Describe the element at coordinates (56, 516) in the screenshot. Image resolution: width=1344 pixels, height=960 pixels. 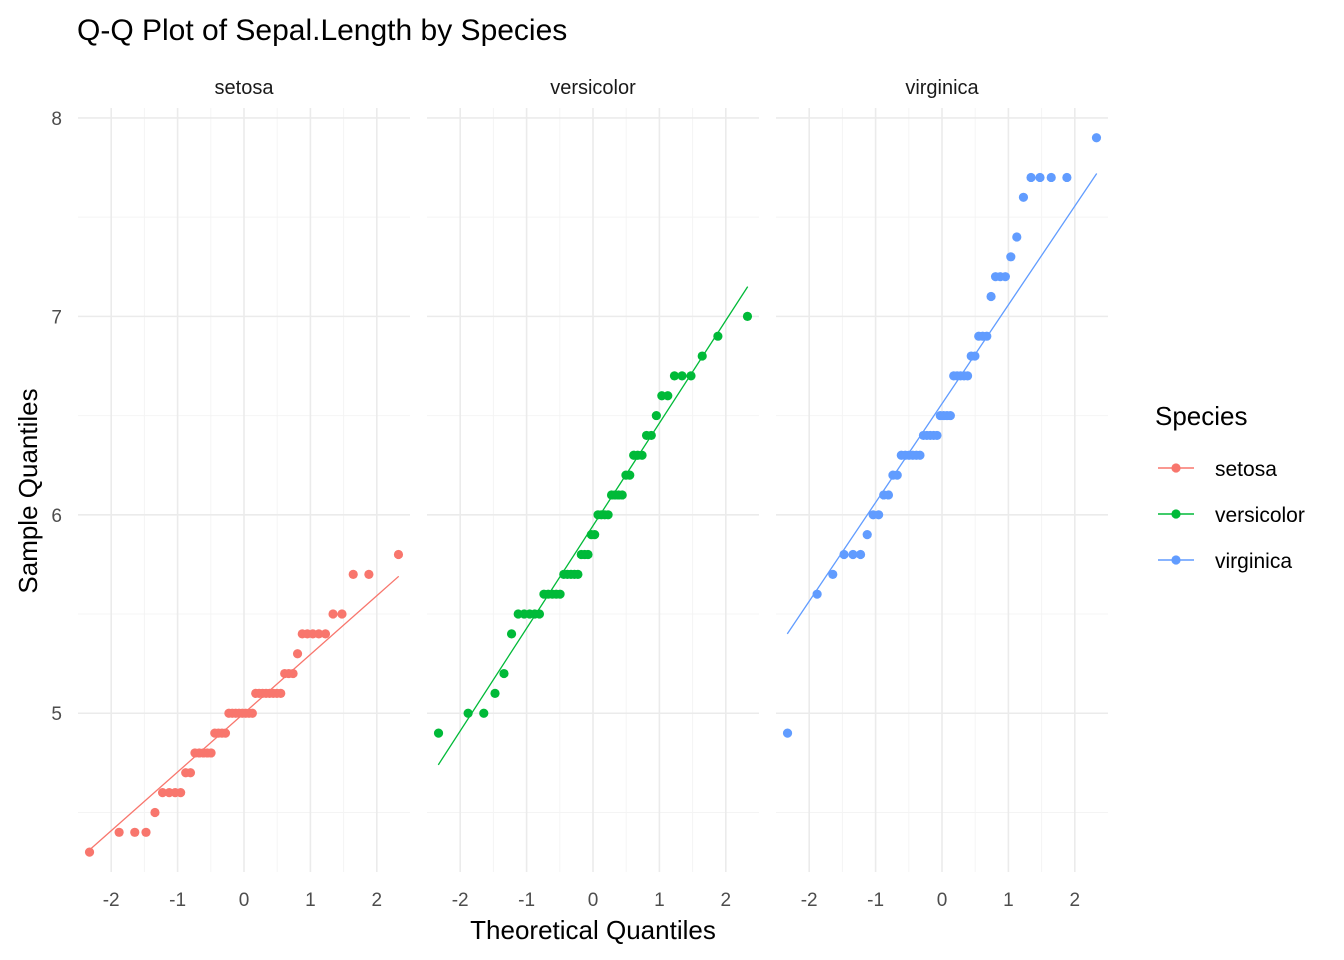
I see `y-tick-label: 6` at that location.